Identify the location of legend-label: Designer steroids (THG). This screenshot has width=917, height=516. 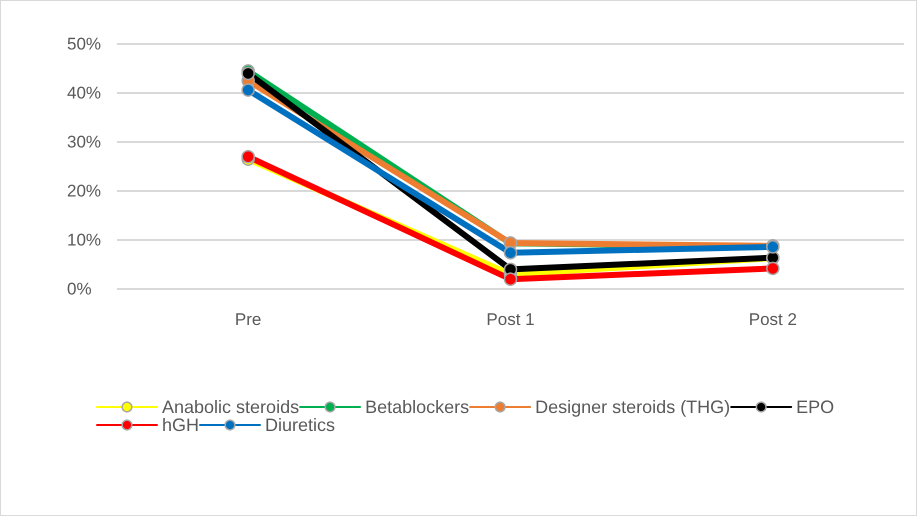
(632, 407).